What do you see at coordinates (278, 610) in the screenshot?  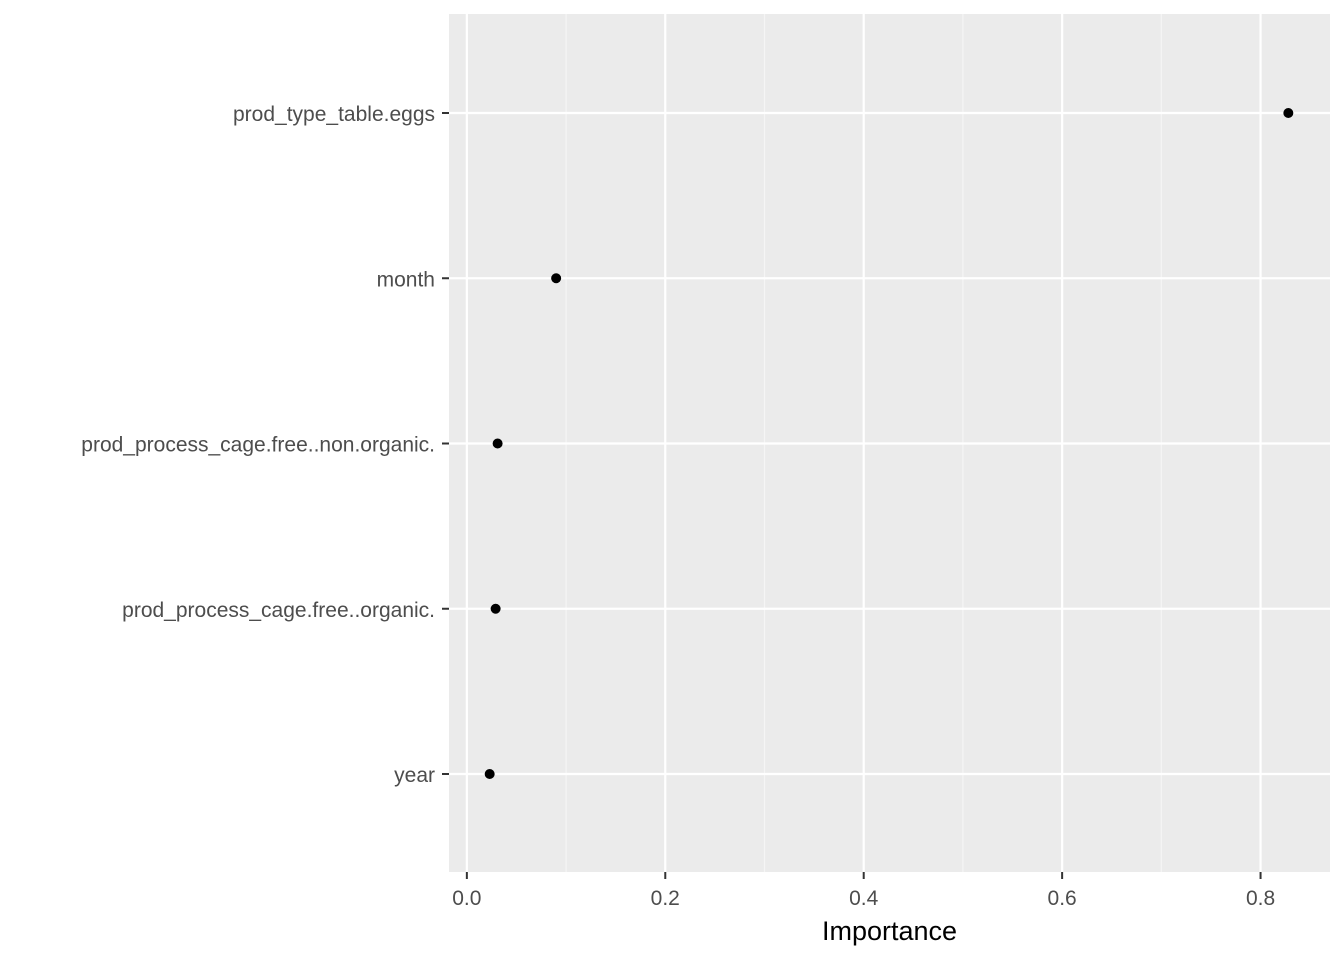 I see `y-tick-label: prod_process_cage.free..organic.` at bounding box center [278, 610].